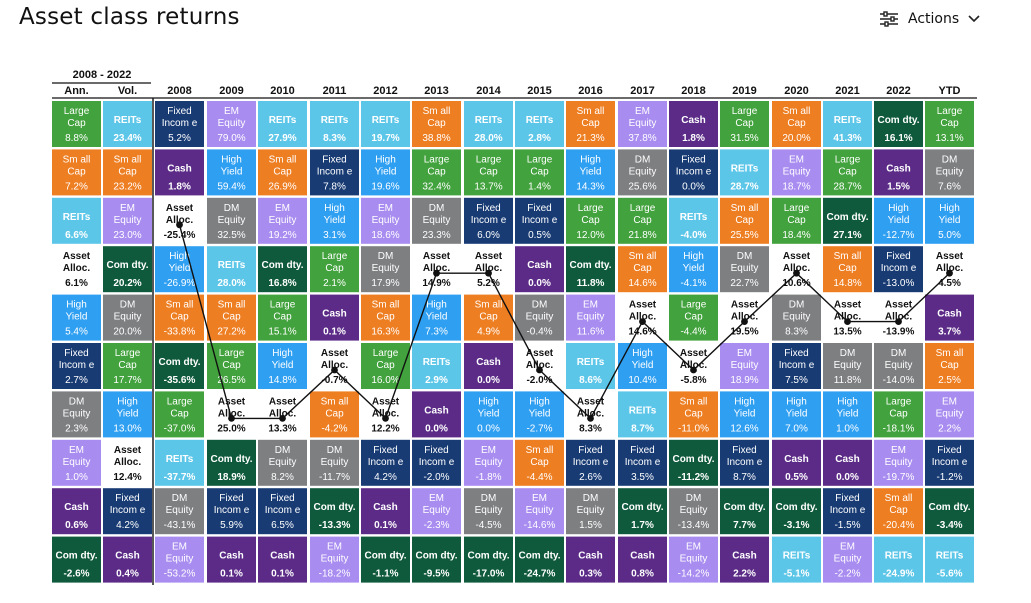  Describe the element at coordinates (385, 332) in the screenshot. I see `cell-value: 16.3%` at that location.